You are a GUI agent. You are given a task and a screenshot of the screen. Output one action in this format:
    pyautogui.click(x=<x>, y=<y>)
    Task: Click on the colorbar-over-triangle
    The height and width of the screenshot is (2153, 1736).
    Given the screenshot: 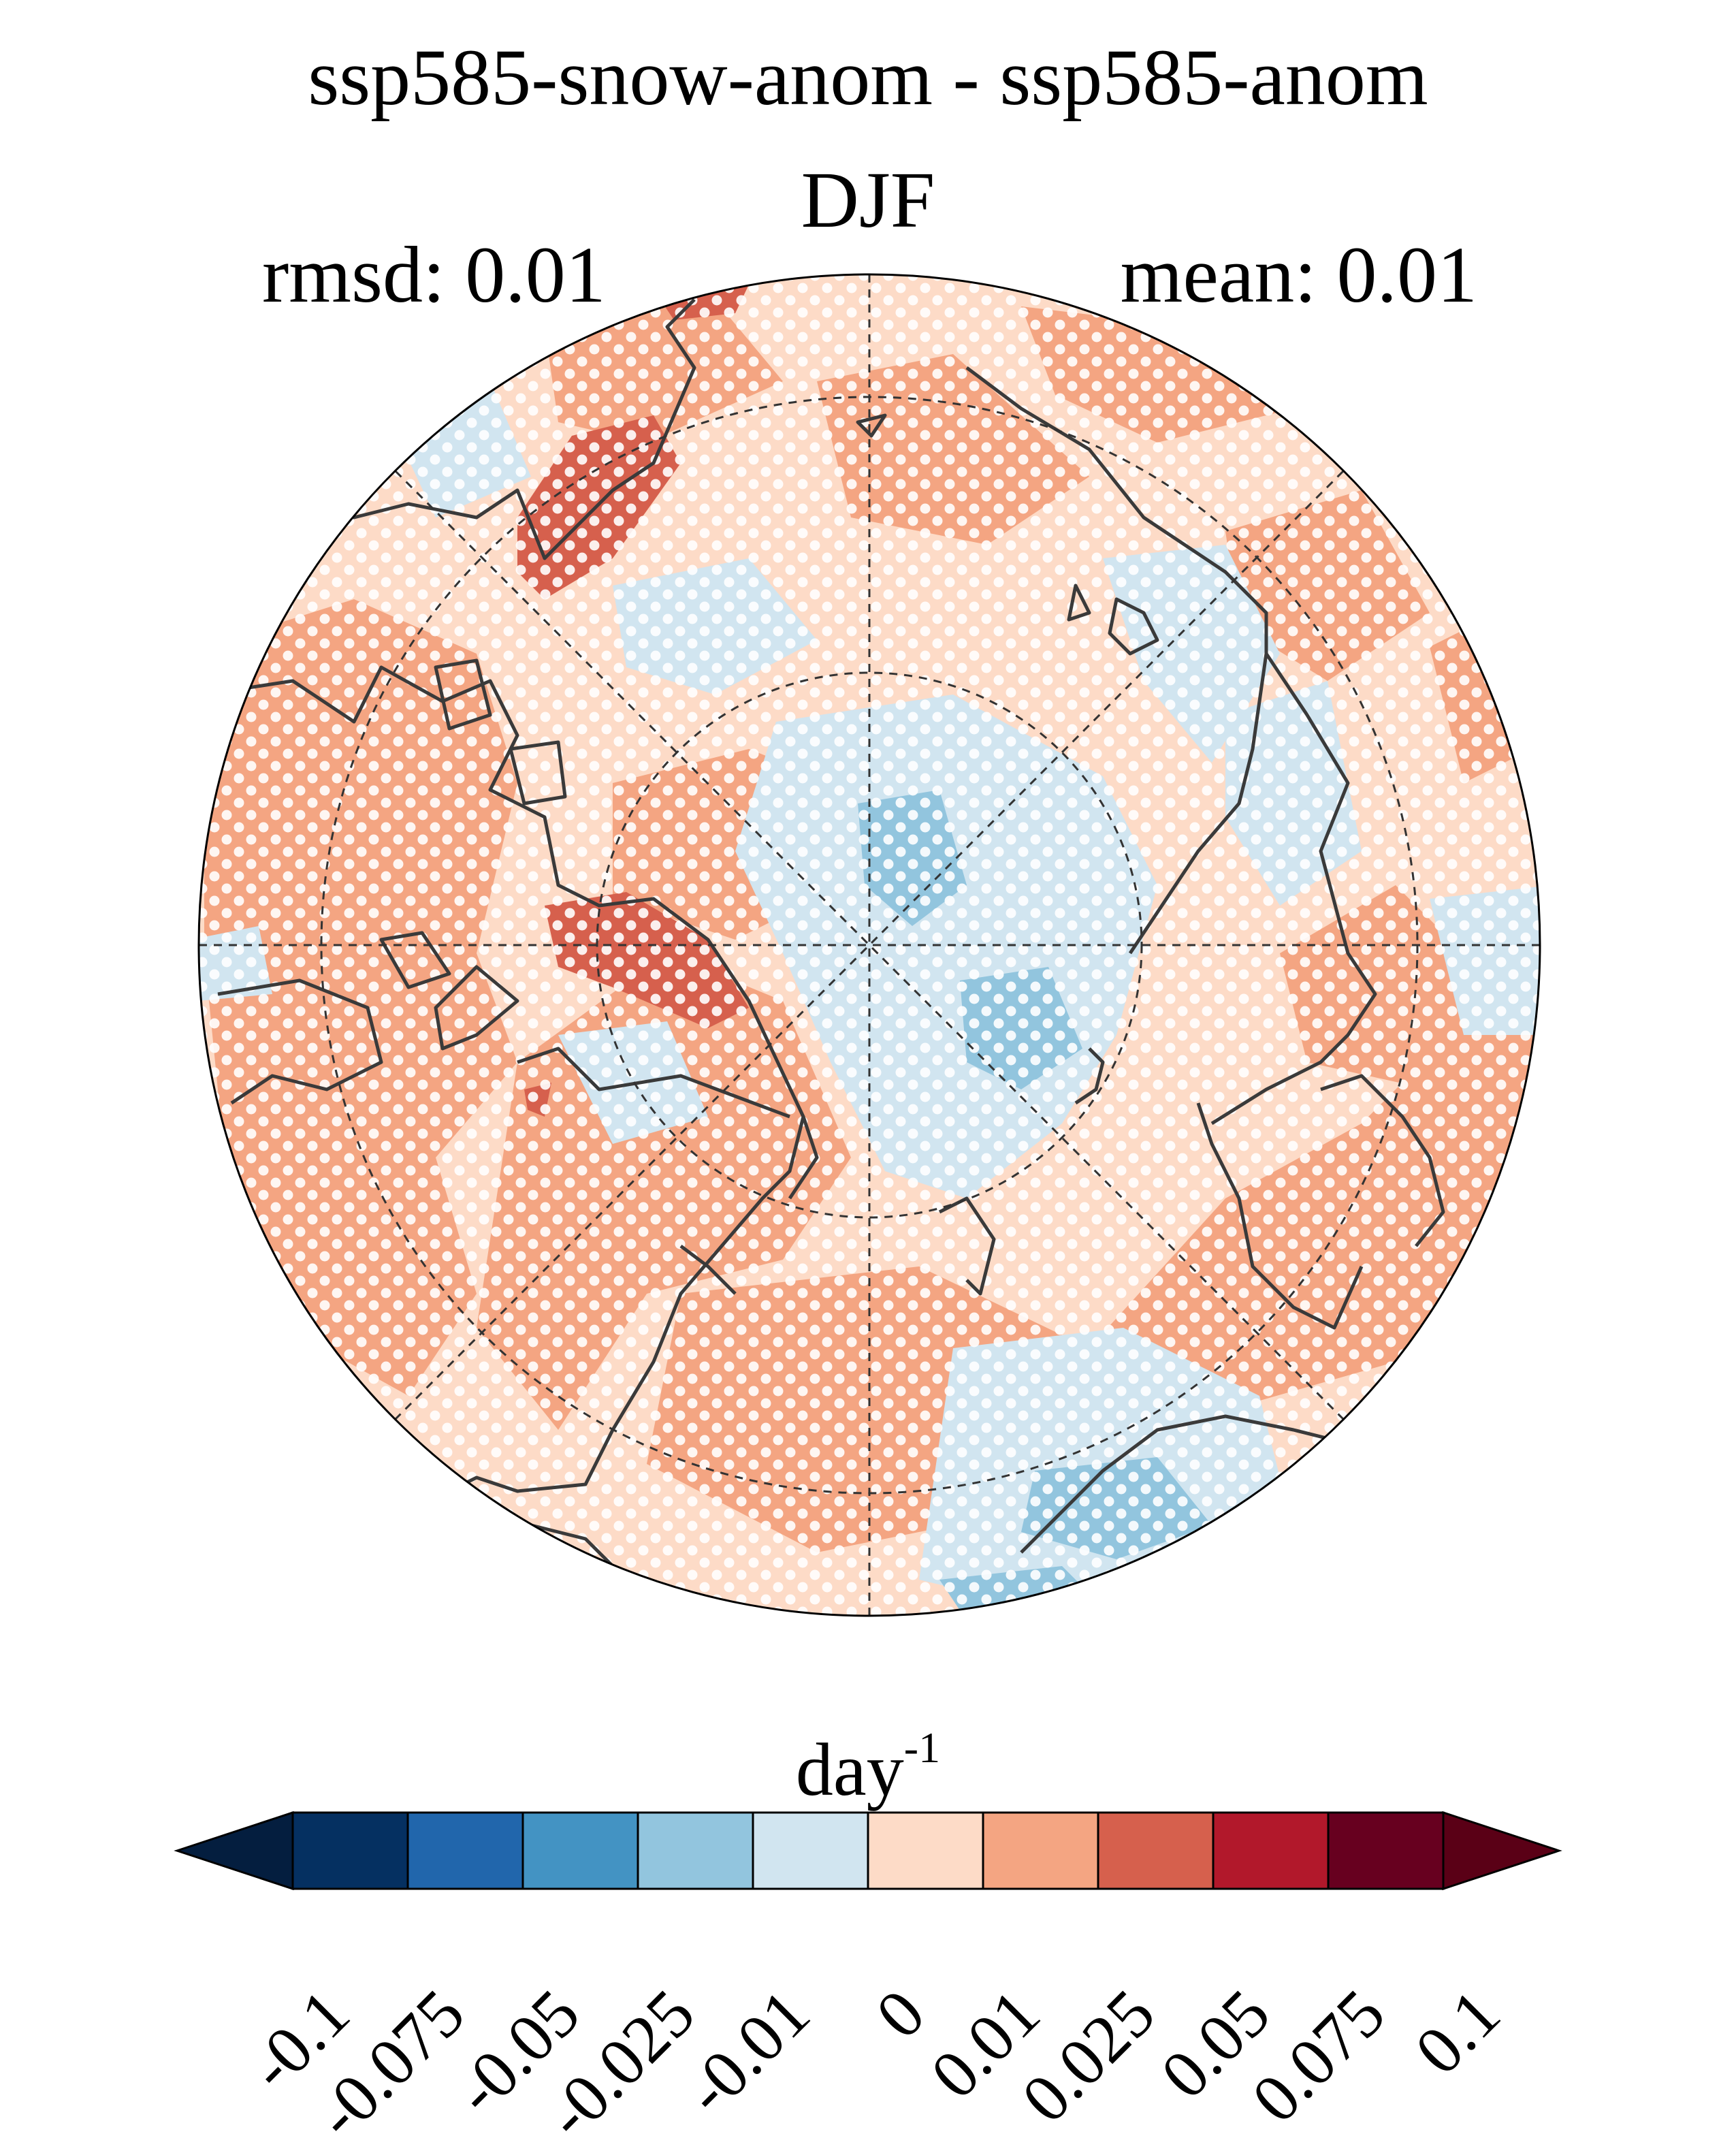 What is the action you would take?
    pyautogui.click(x=1502, y=1851)
    